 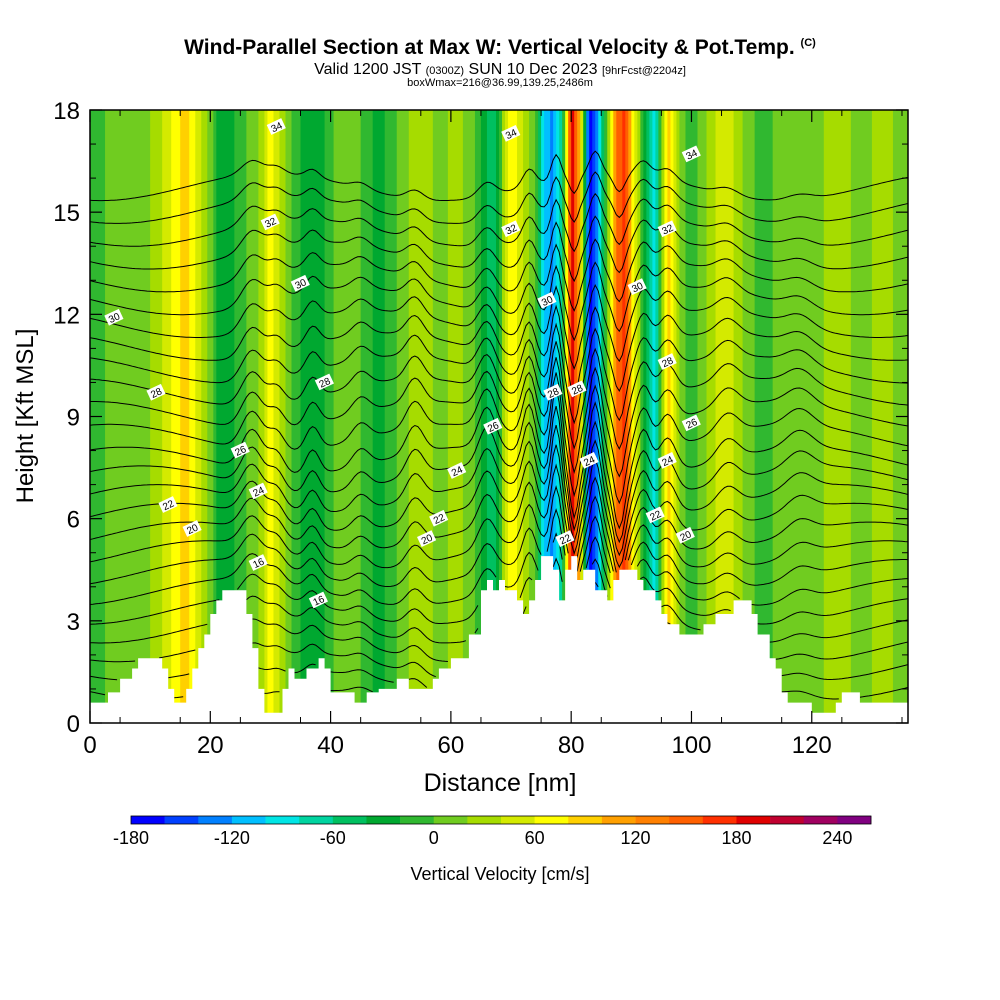 I want to click on contour-label: 24, so click(x=457, y=470).